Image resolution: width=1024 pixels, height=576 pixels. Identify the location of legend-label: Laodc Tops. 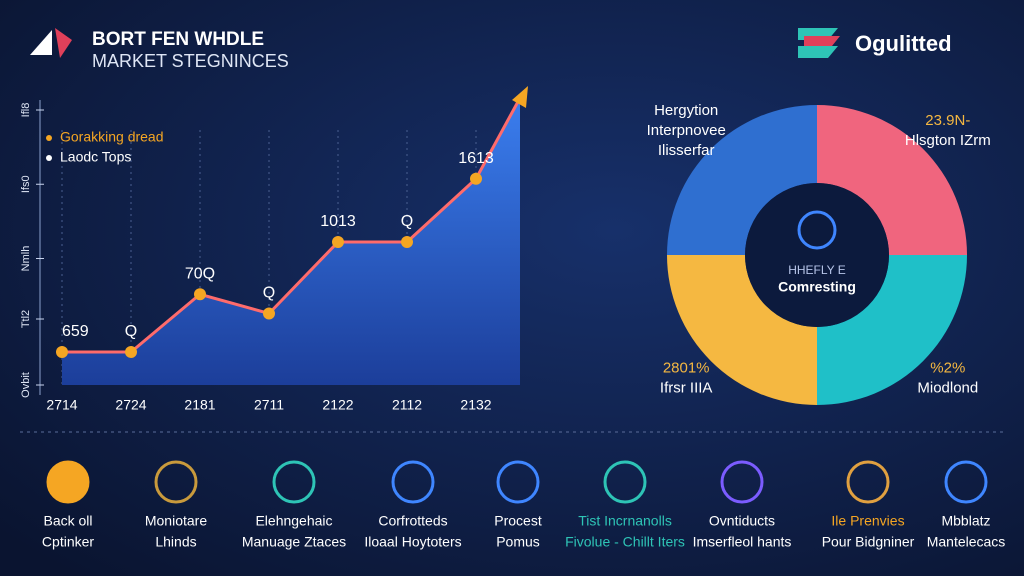
(95, 157).